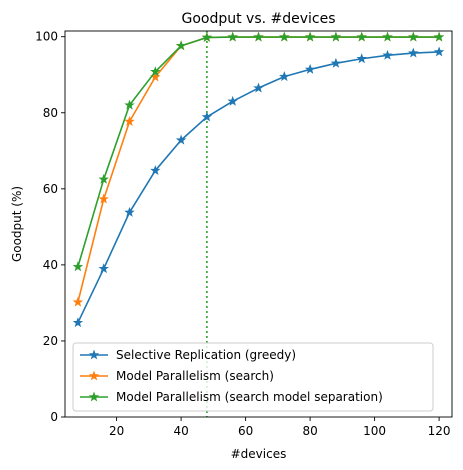 This screenshot has height=470, width=463. Describe the element at coordinates (54, 417) in the screenshot. I see `y-tick-label: 0` at that location.